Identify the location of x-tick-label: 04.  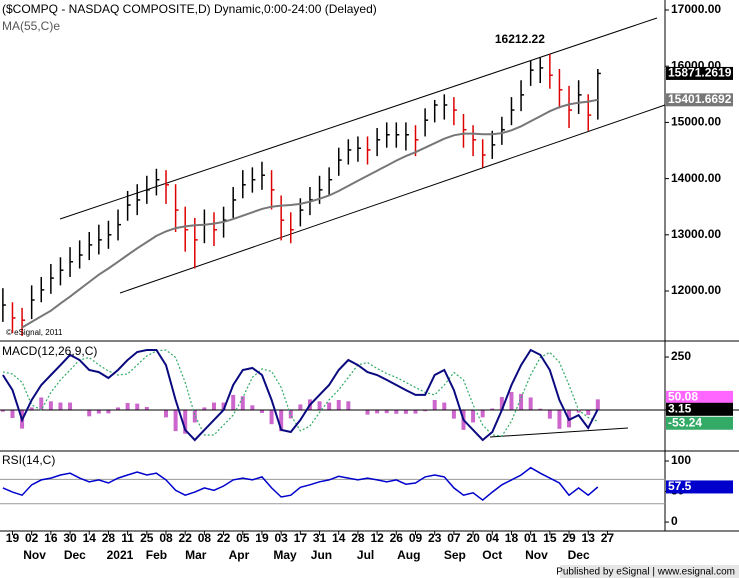
(493, 538).